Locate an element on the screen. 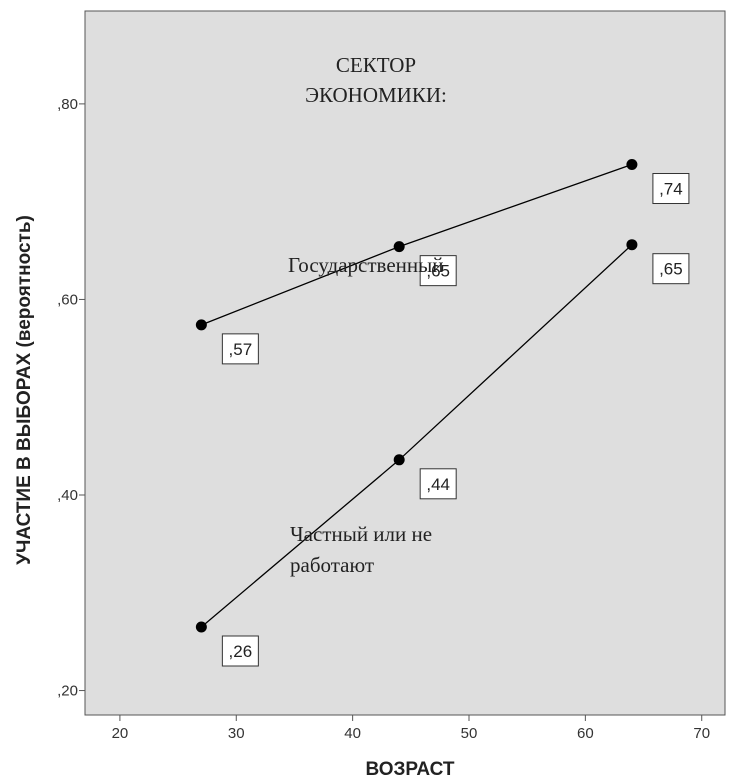 The image size is (730, 781). y-tick-label: ,40 is located at coordinates (67, 495).